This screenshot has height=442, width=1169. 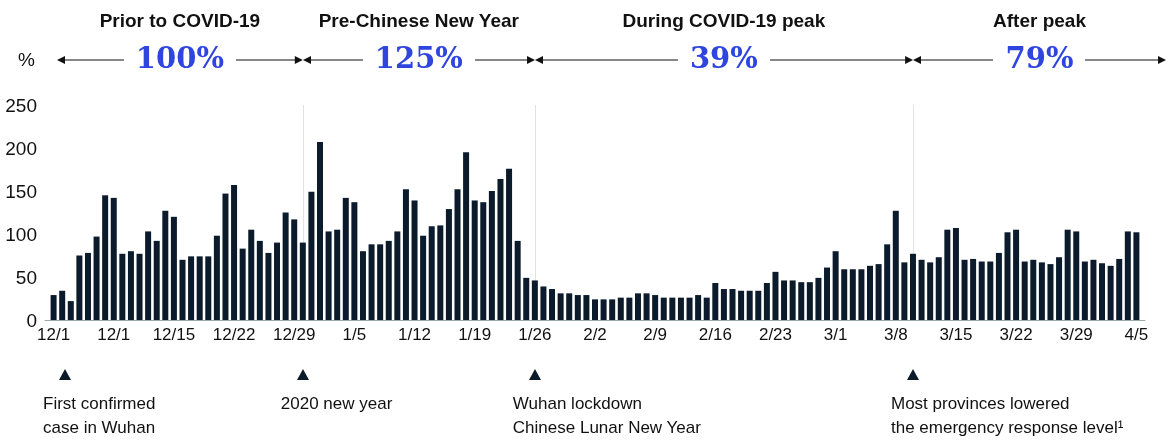 I want to click on text: Most provinces lowered the emergency response level¹, so click(x=1007, y=416).